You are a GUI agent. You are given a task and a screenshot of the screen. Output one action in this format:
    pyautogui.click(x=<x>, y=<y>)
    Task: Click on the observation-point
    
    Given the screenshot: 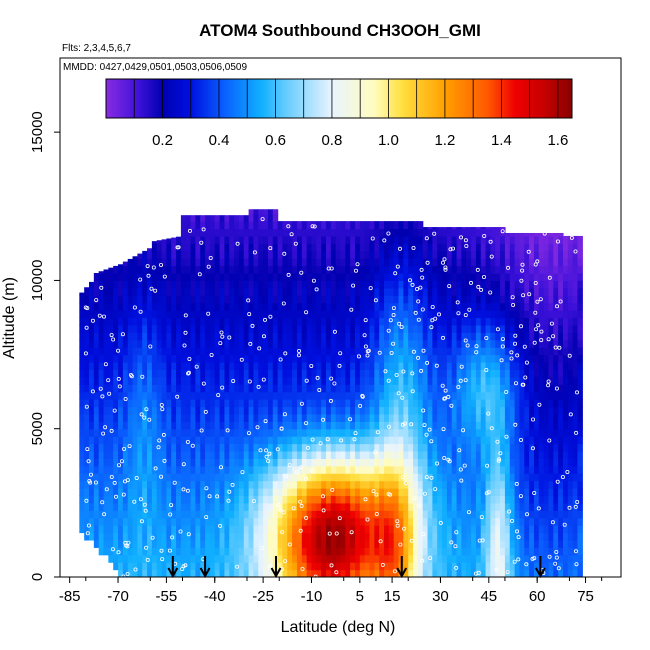 What is the action you would take?
    pyautogui.click(x=445, y=269)
    